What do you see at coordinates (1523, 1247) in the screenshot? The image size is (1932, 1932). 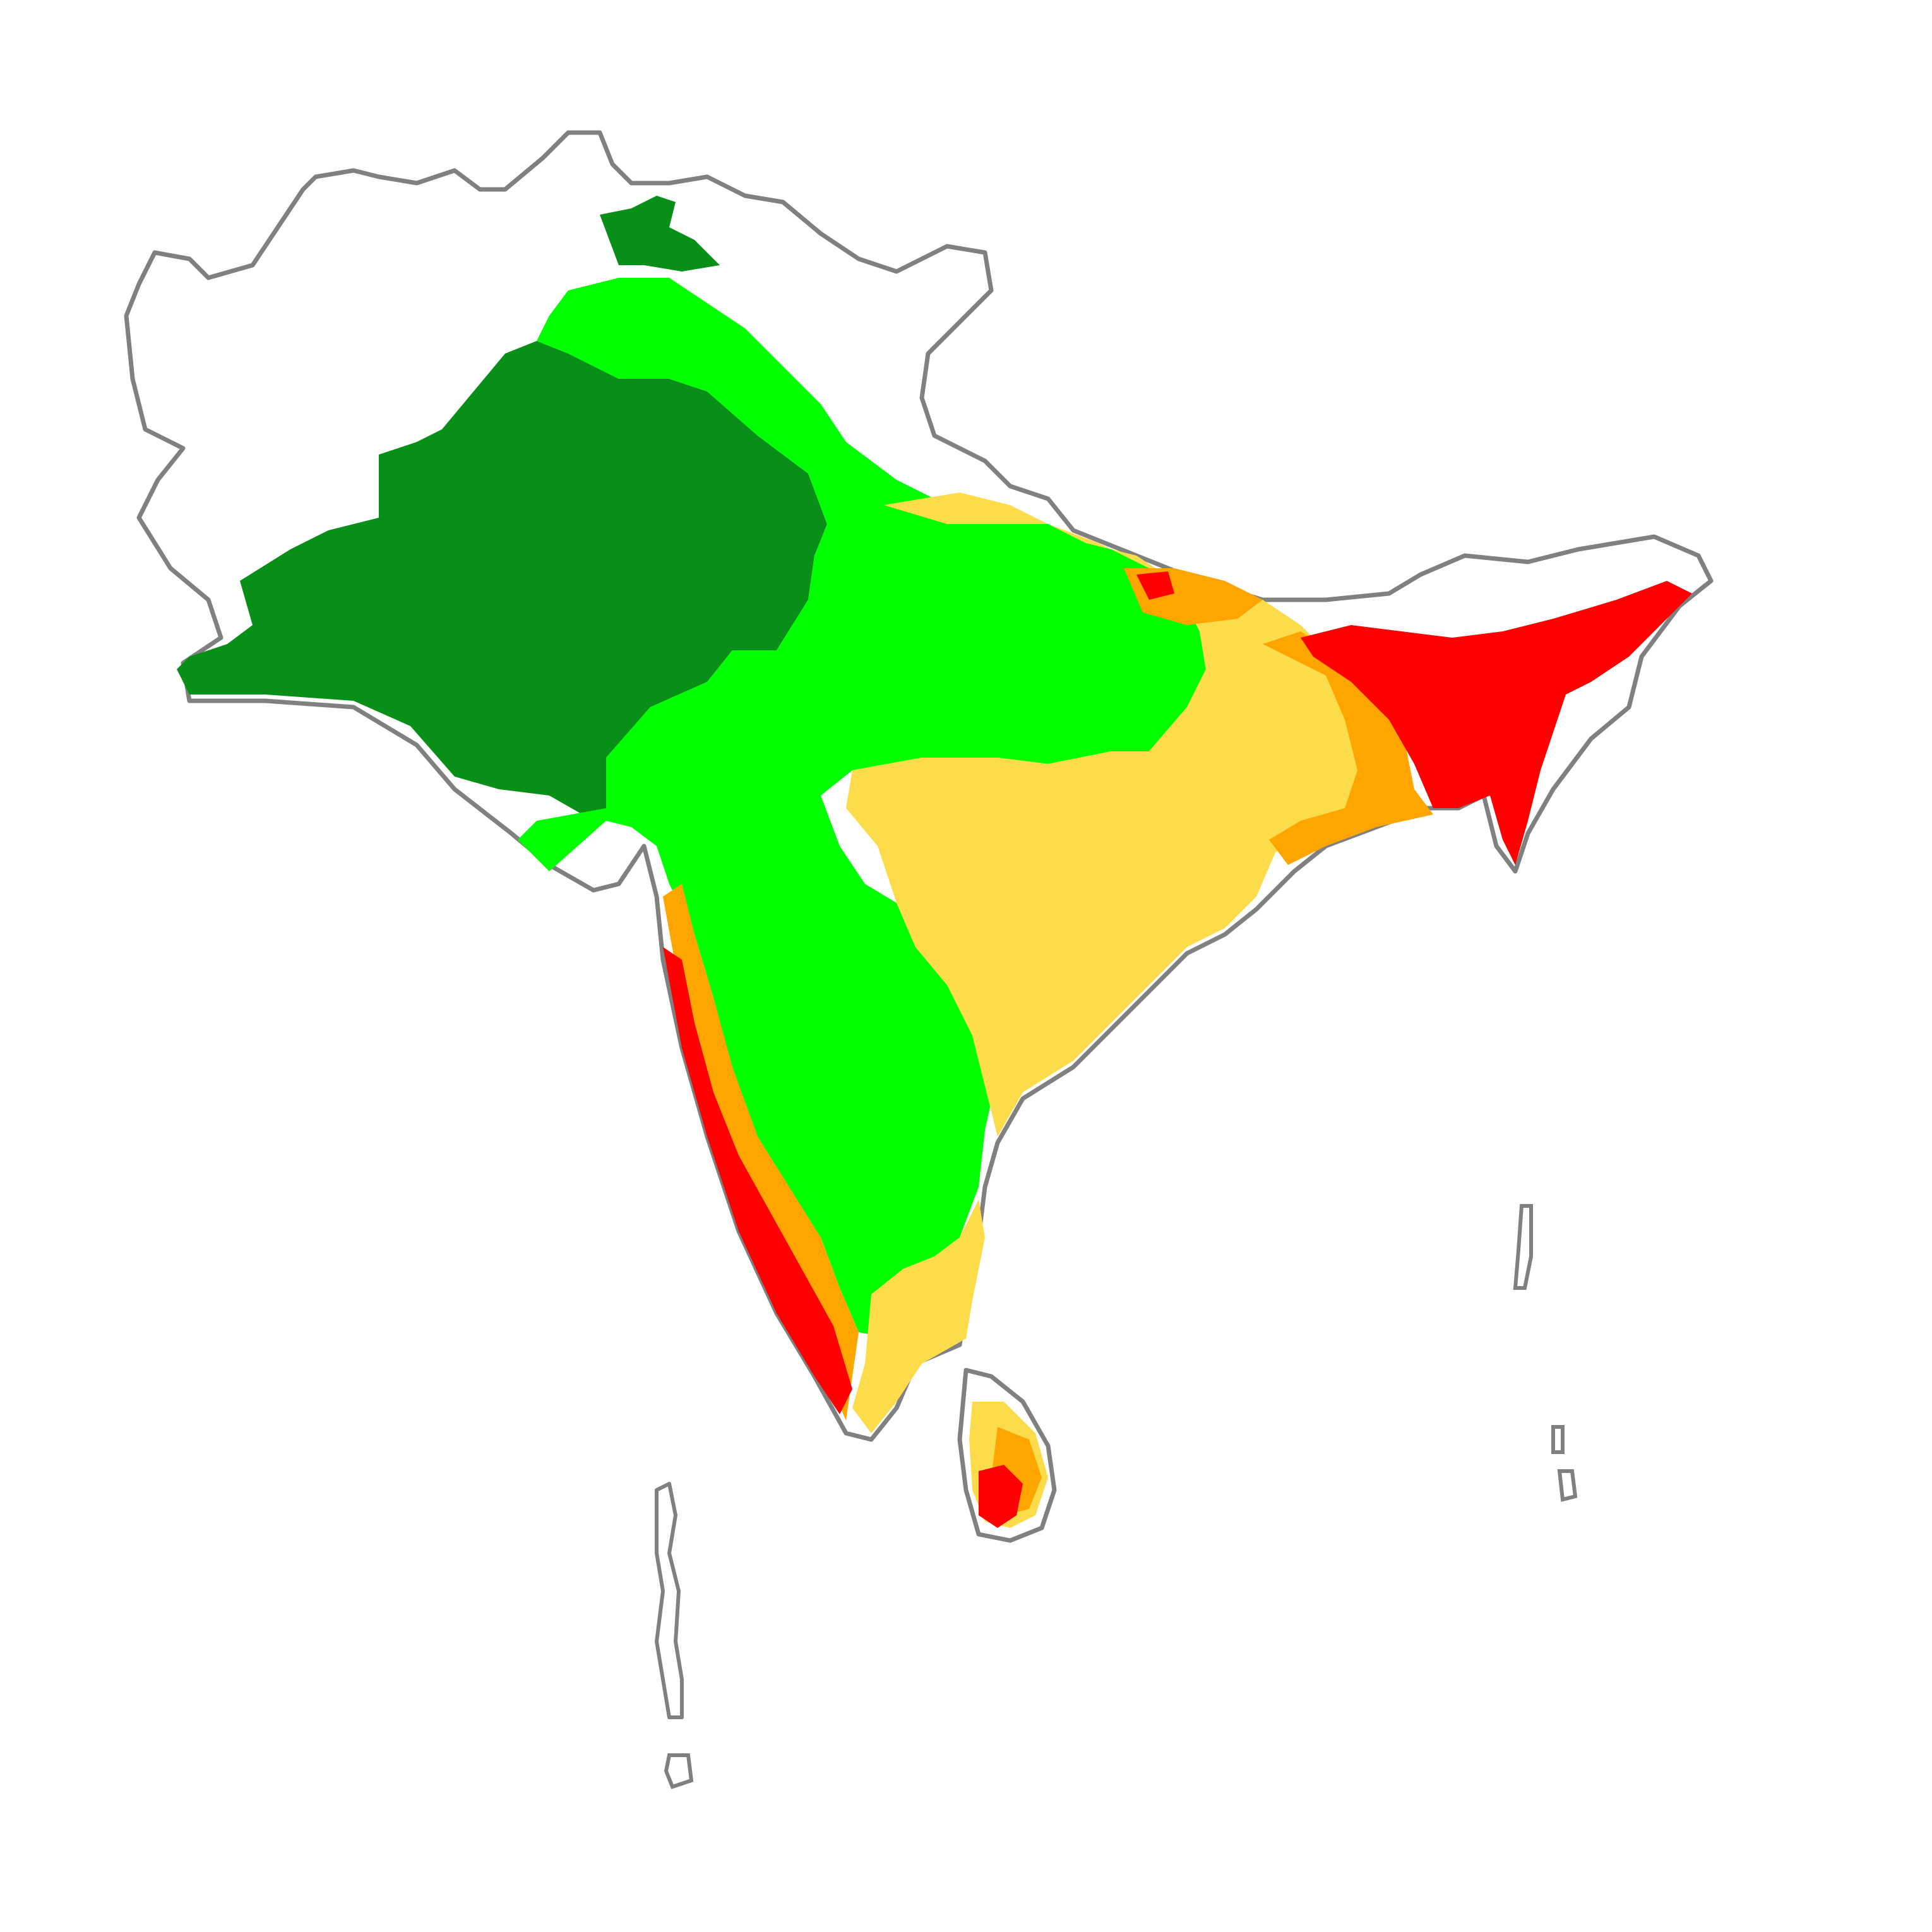 I see `andaman-outline` at bounding box center [1523, 1247].